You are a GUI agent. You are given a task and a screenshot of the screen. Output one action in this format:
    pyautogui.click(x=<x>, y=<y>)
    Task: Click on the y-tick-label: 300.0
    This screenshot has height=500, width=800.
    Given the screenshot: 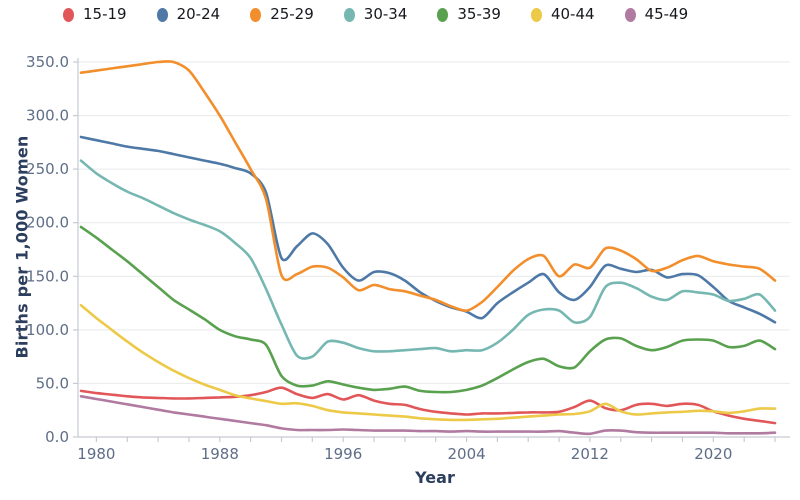 What is the action you would take?
    pyautogui.click(x=47, y=116)
    